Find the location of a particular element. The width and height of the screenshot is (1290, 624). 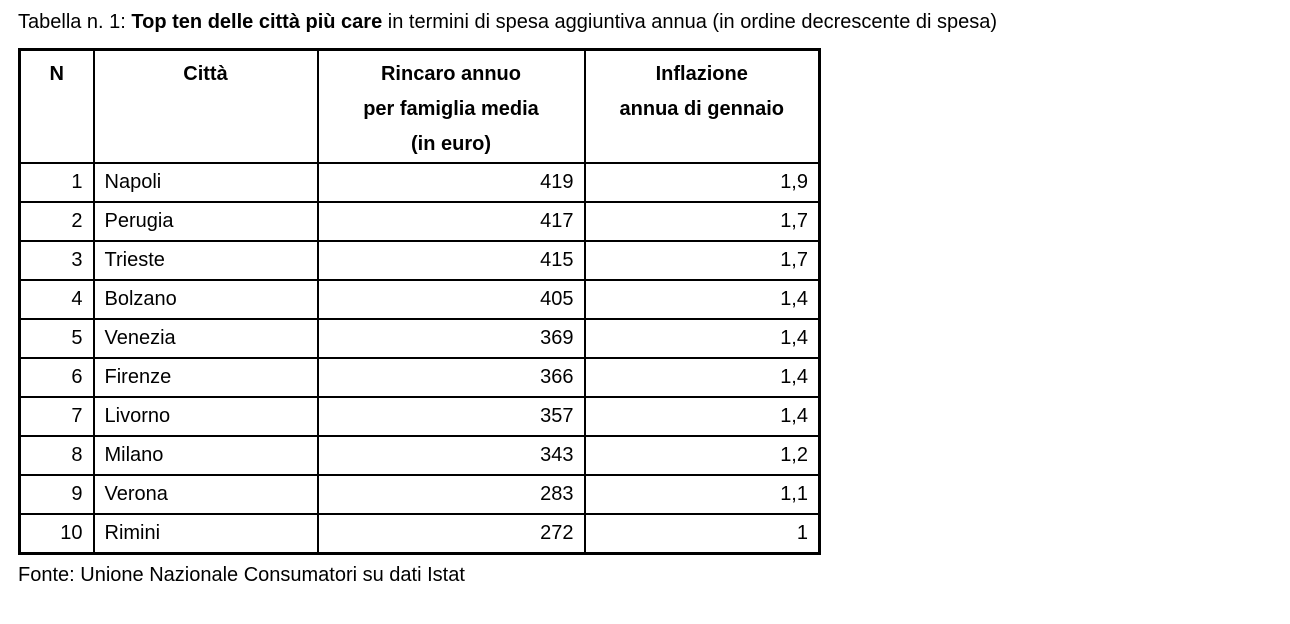

cell-inflation: 1 is located at coordinates (702, 533).